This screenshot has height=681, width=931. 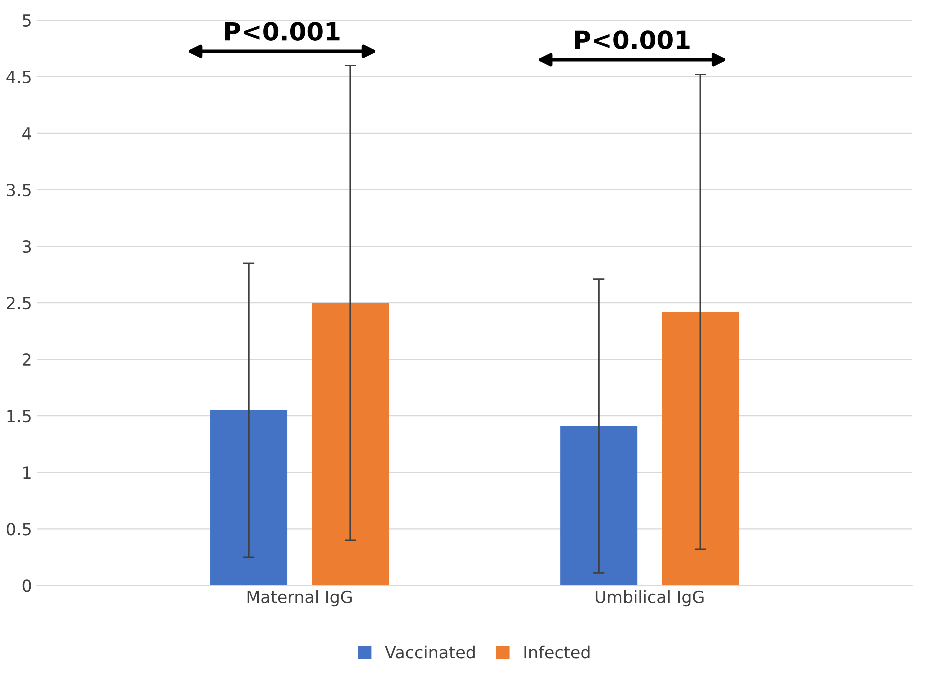 I want to click on y-tick-label: 2.5, so click(x=19, y=303).